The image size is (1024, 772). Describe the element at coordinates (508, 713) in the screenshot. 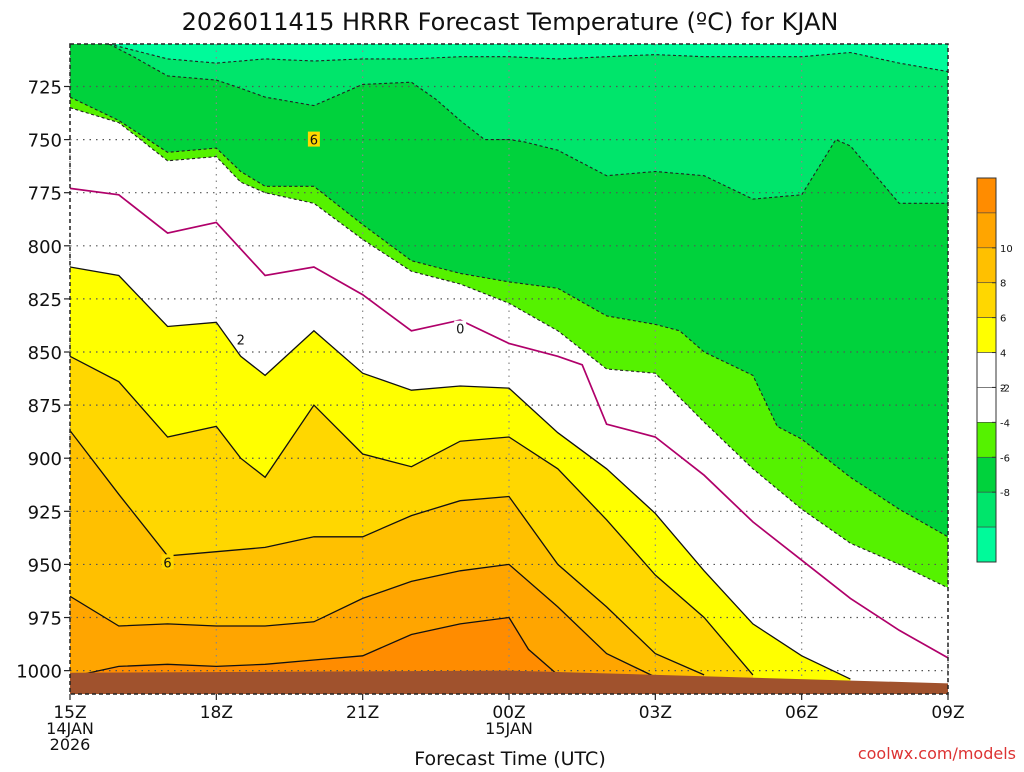

I see `x-tick-label: 00Z` at that location.